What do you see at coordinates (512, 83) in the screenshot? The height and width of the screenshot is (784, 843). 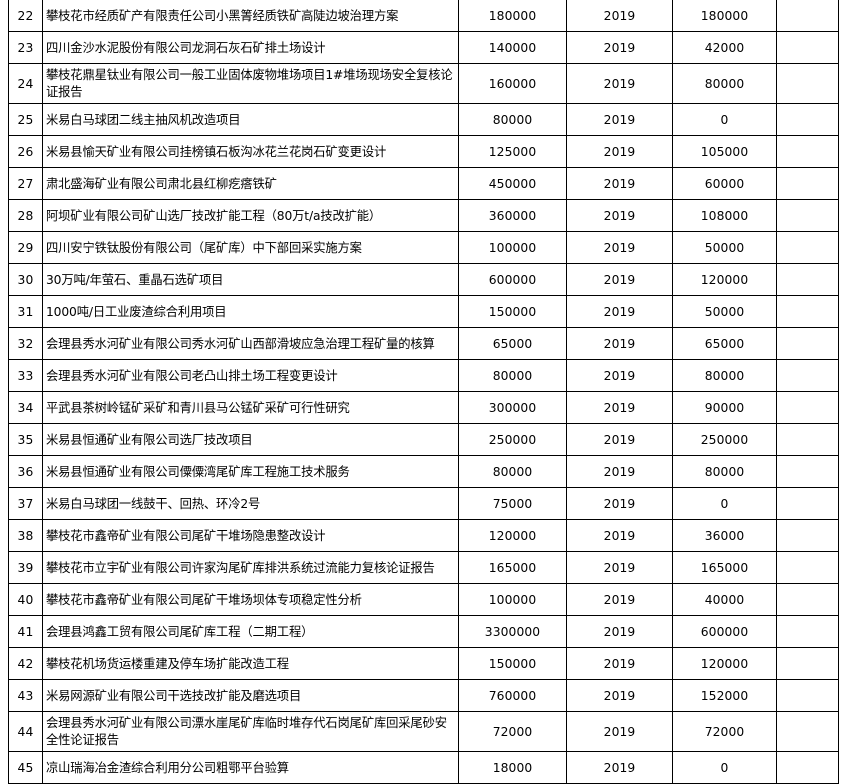 I see `contract-amount-cell: 160000` at bounding box center [512, 83].